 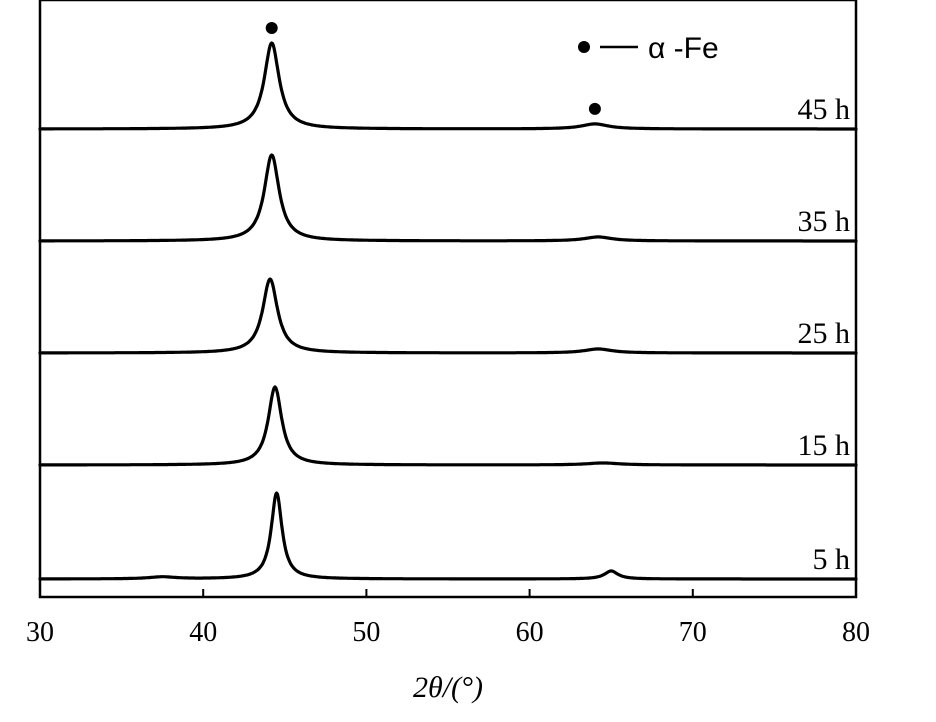 I want to click on trace-15h, so click(x=448, y=426).